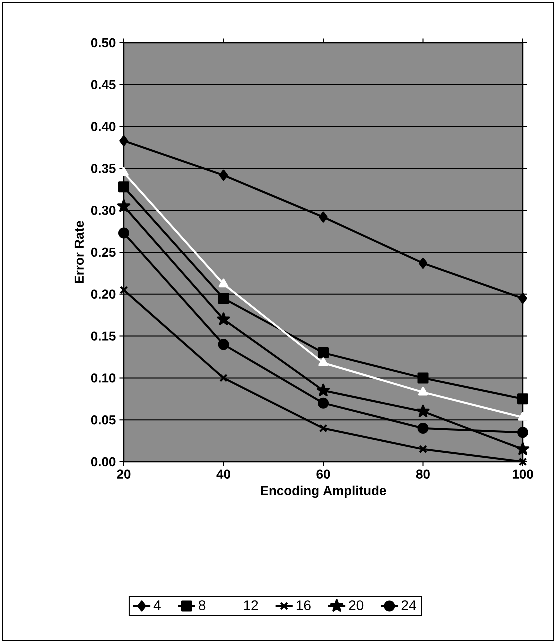  What do you see at coordinates (124, 474) in the screenshot?
I see `x-tick-label: 20` at bounding box center [124, 474].